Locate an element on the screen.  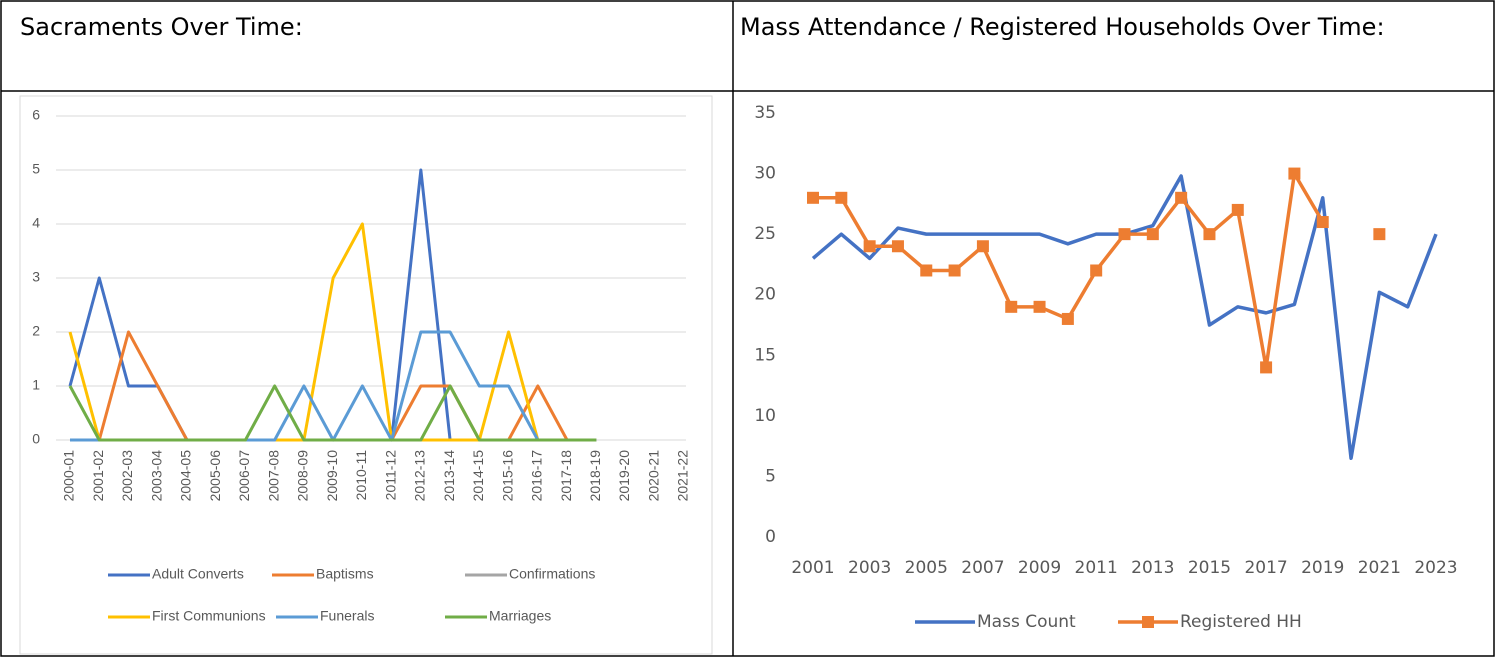
x-tick-label: 2000-01 is located at coordinates (69, 476).